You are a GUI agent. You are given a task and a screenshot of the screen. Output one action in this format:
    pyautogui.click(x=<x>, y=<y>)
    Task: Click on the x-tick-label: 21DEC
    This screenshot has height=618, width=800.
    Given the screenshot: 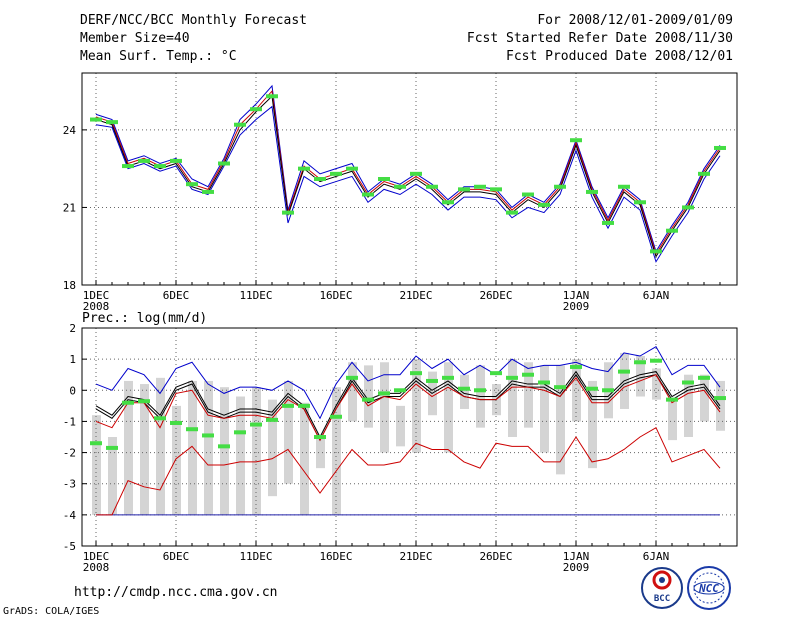 What is the action you would take?
    pyautogui.click(x=415, y=295)
    